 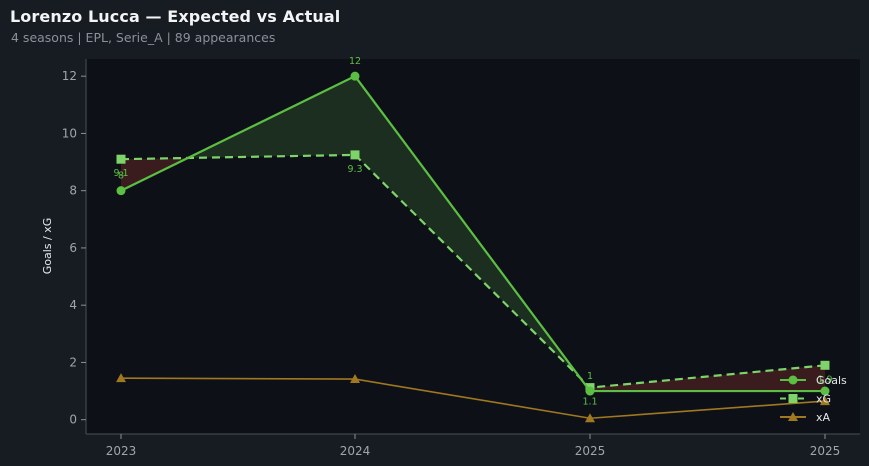 I want to click on y-tick-label: 12, so click(x=69, y=76).